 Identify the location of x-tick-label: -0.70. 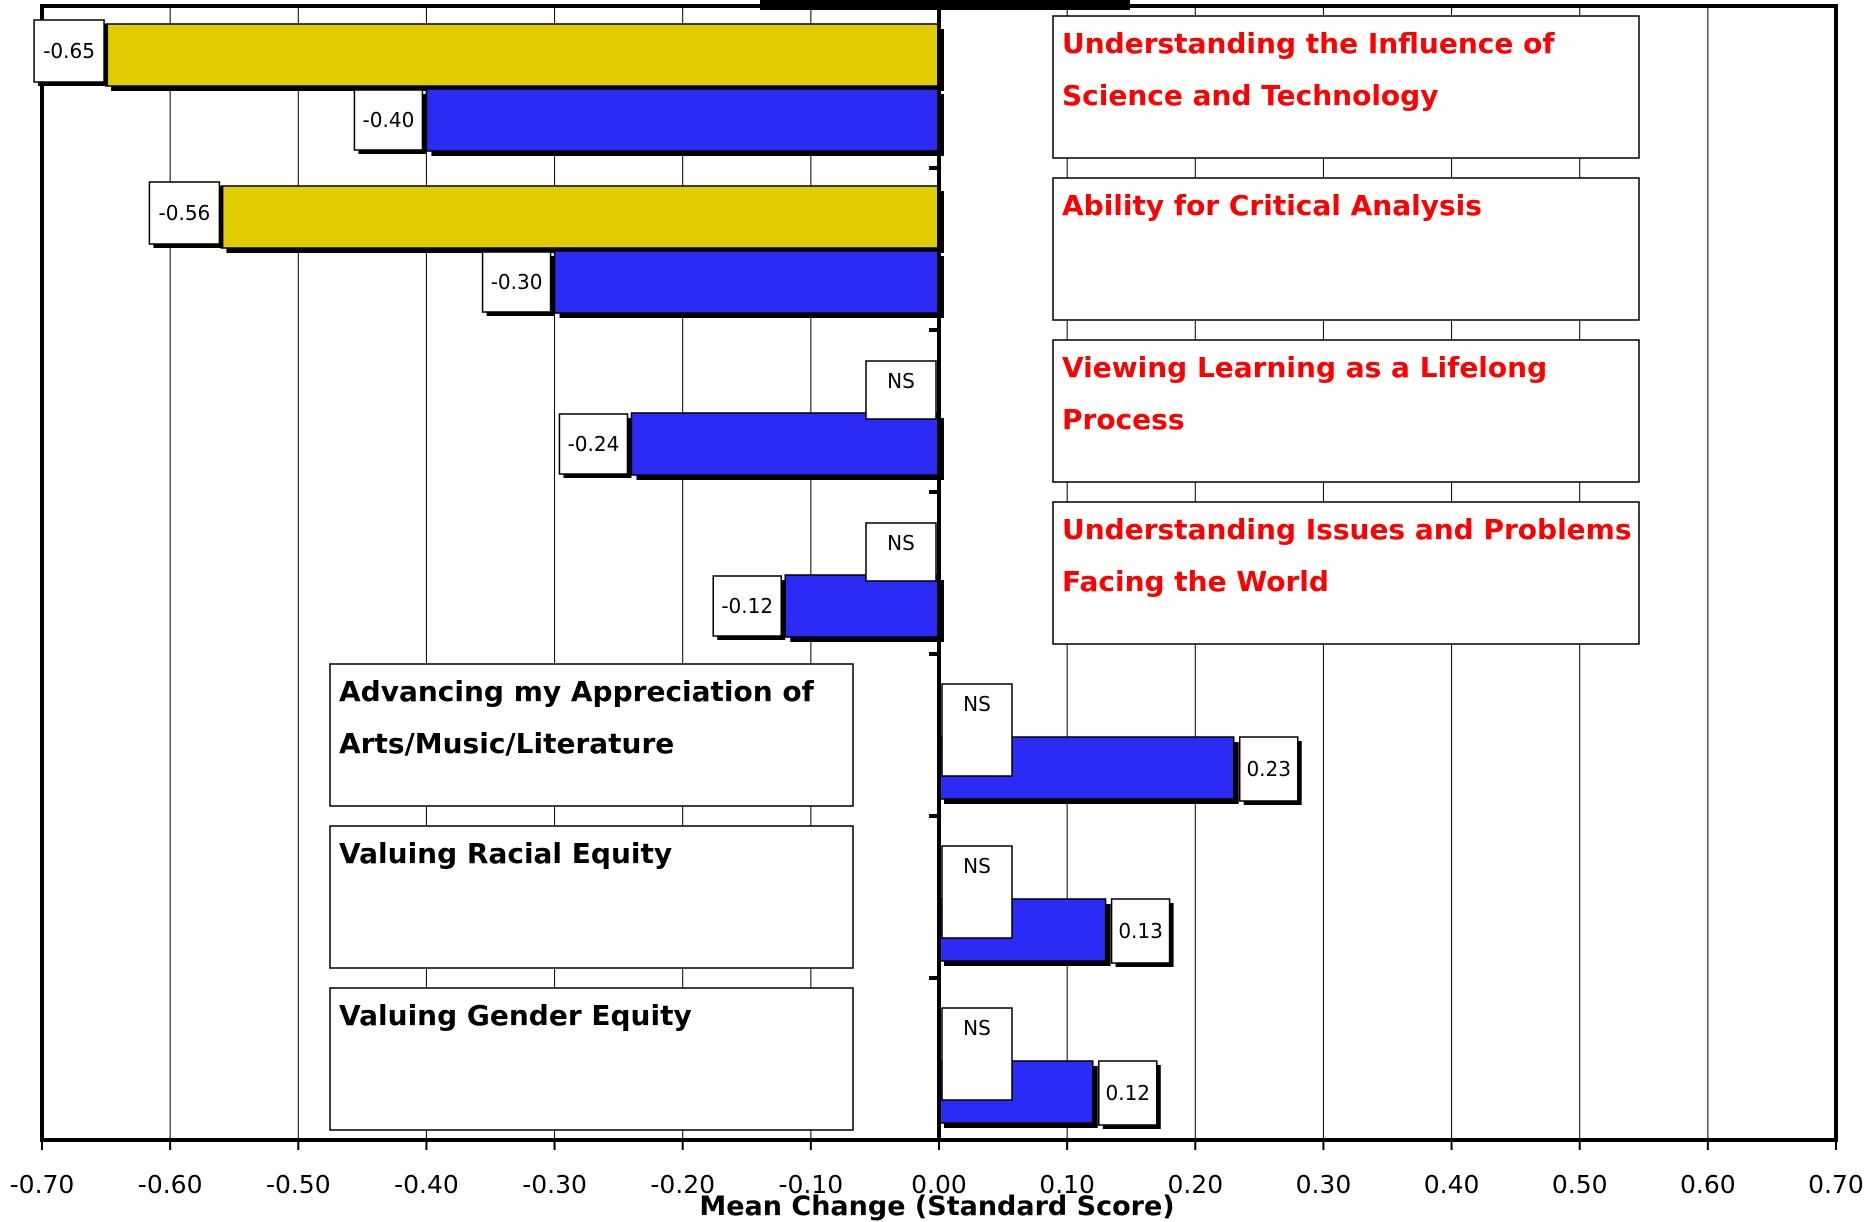
(42, 1184).